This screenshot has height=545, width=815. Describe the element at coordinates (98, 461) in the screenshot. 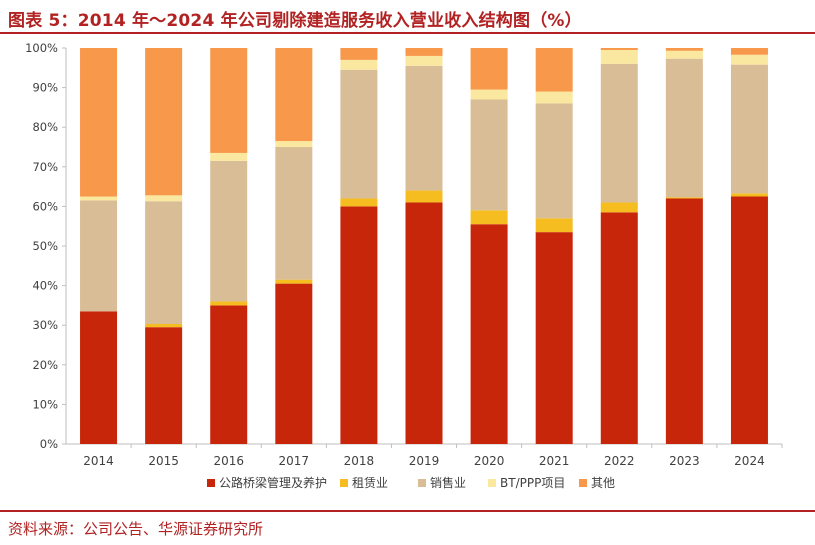

I see `x-tick-label: 2014` at that location.